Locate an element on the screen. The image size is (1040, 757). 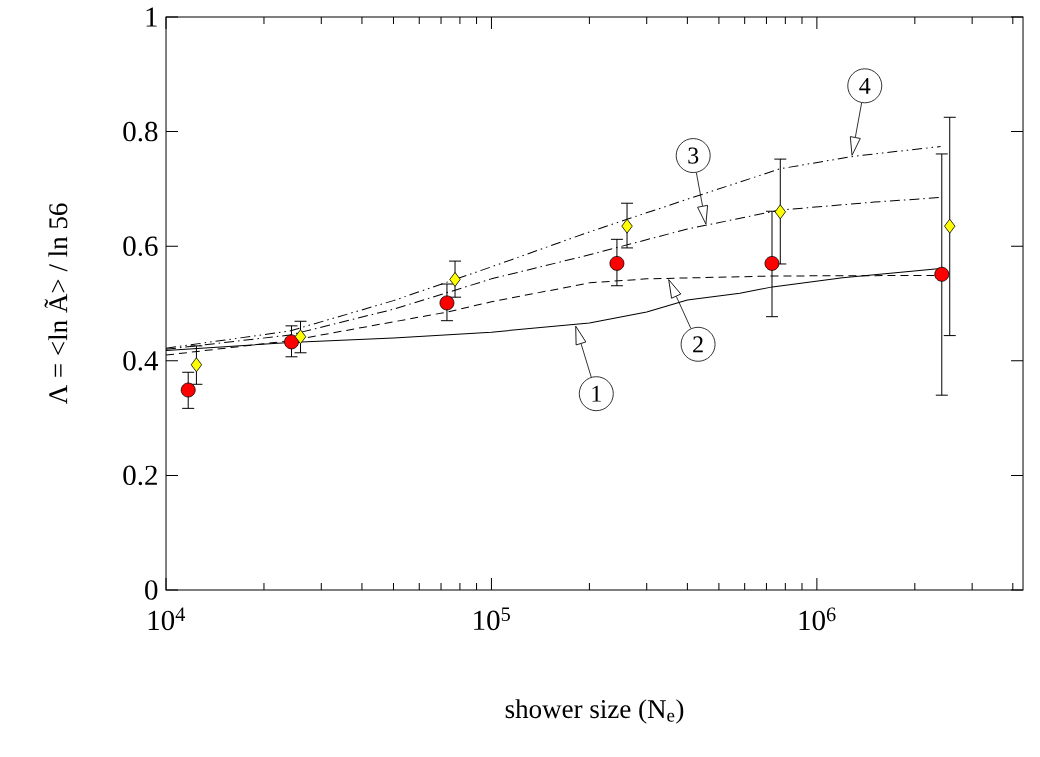
y-tick-label: 0 is located at coordinates (151, 590).